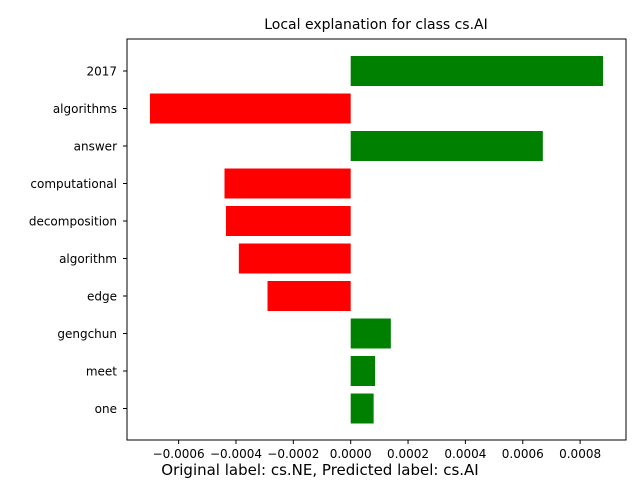 The width and height of the screenshot is (640, 480). Describe the element at coordinates (102, 297) in the screenshot. I see `y-tick-label: edge` at that location.